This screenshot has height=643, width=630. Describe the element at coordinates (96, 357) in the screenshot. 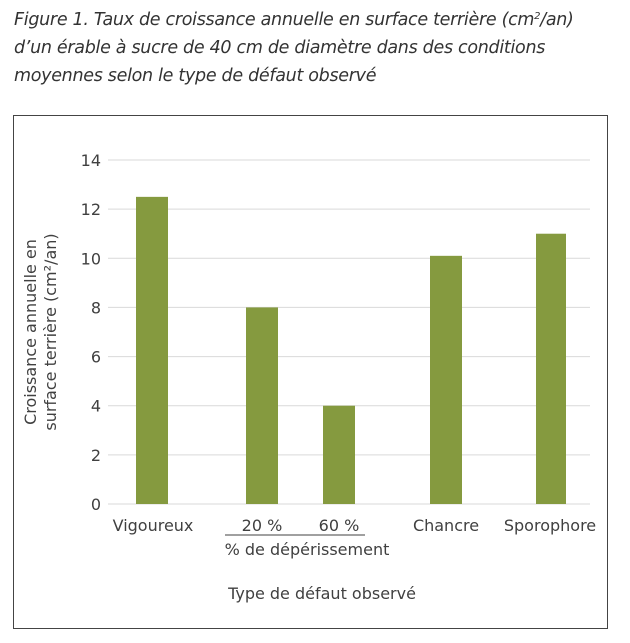

I see `y-tick-label: 6` at that location.